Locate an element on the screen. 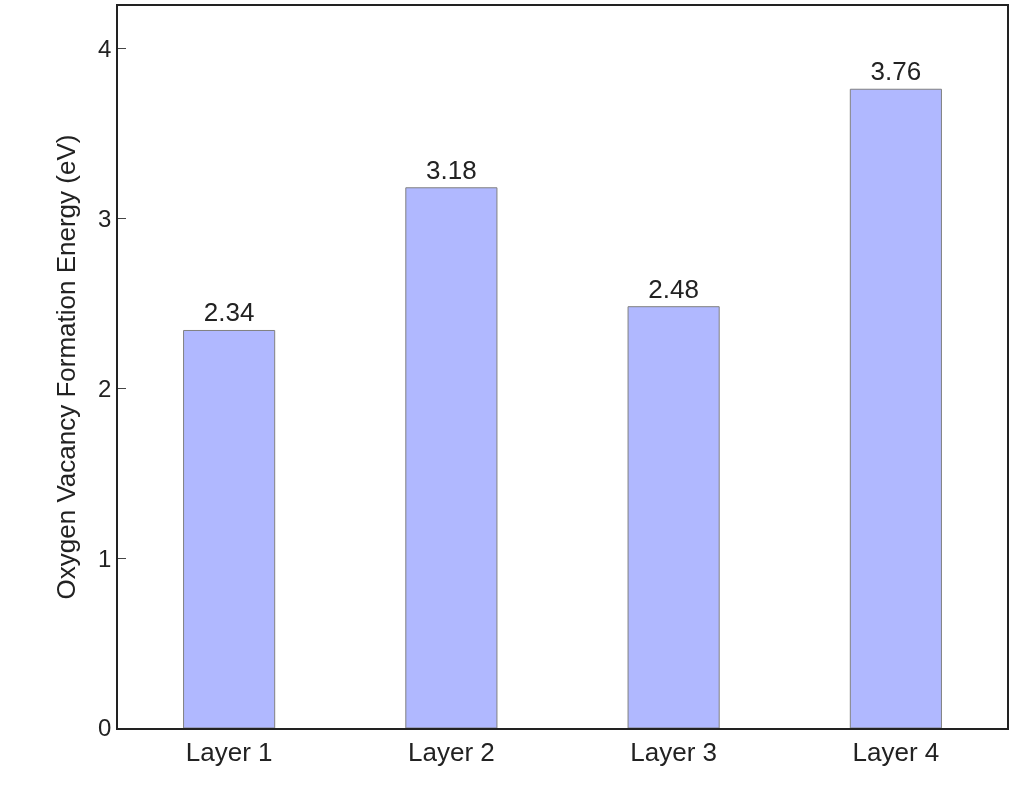  y-tick-label: 4 is located at coordinates (105, 48).